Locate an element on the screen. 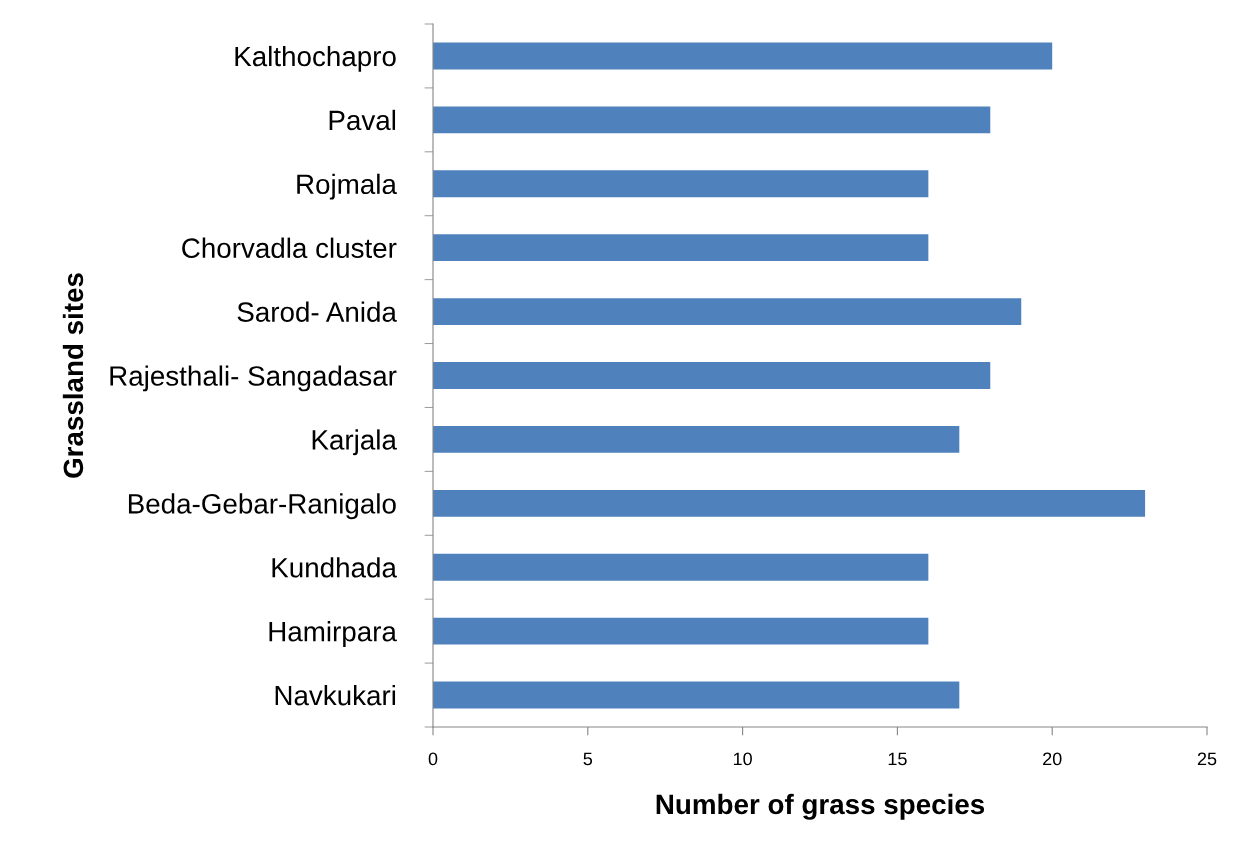  y-tick-label: Sarod- Anida is located at coordinates (317, 311).